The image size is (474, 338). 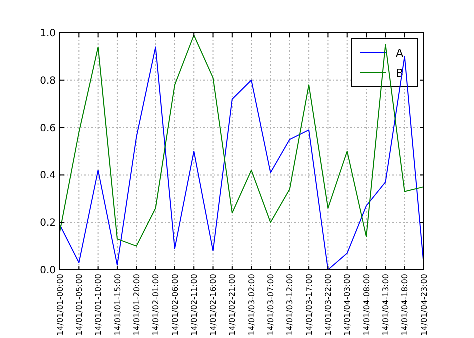 What do you see at coordinates (156, 305) in the screenshot?
I see `x-tick-label: 14/01/02-01:00` at bounding box center [156, 305].